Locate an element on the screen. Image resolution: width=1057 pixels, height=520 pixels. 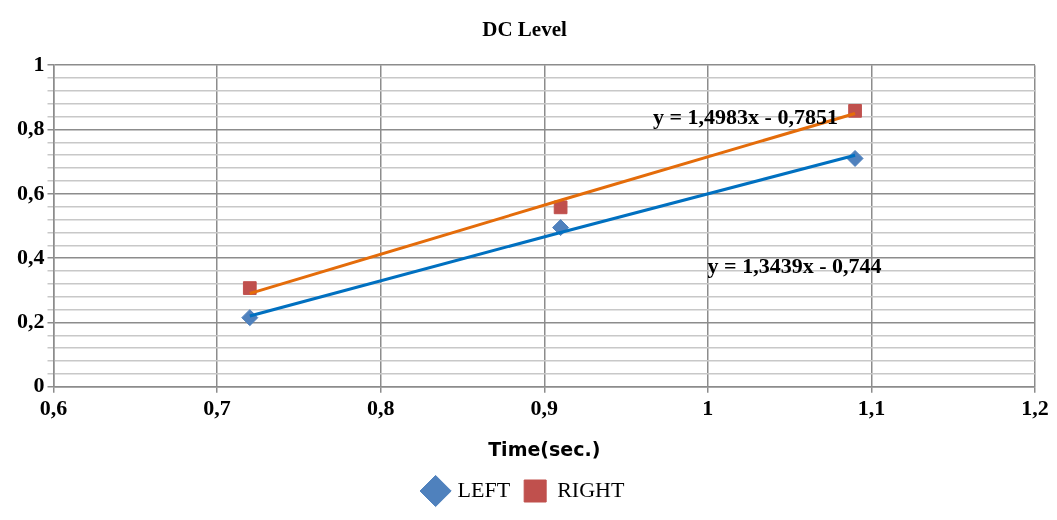
y-tick-label: 0 is located at coordinates (39, 385).